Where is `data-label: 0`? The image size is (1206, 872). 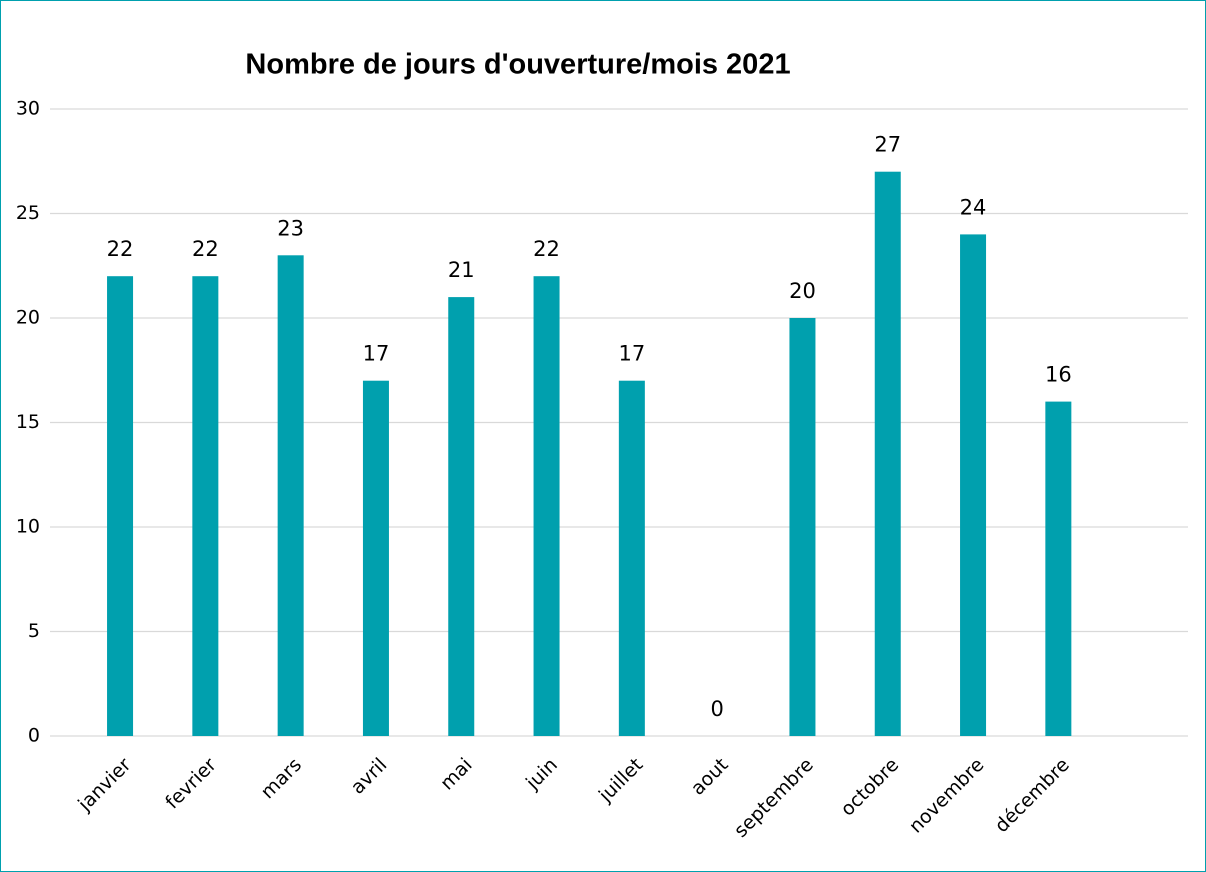 data-label: 0 is located at coordinates (716, 709).